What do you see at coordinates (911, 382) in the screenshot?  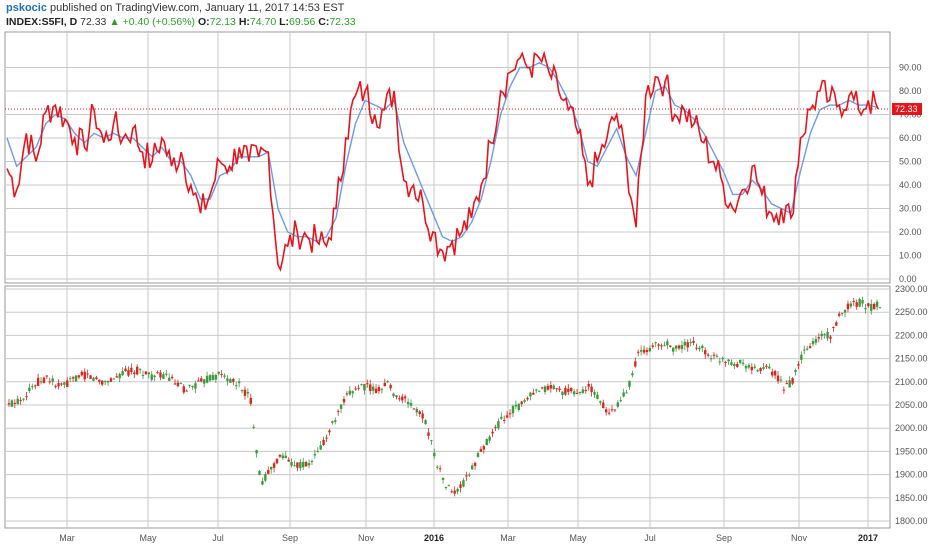 I see `y-tick-label: 2100.00` at bounding box center [911, 382].